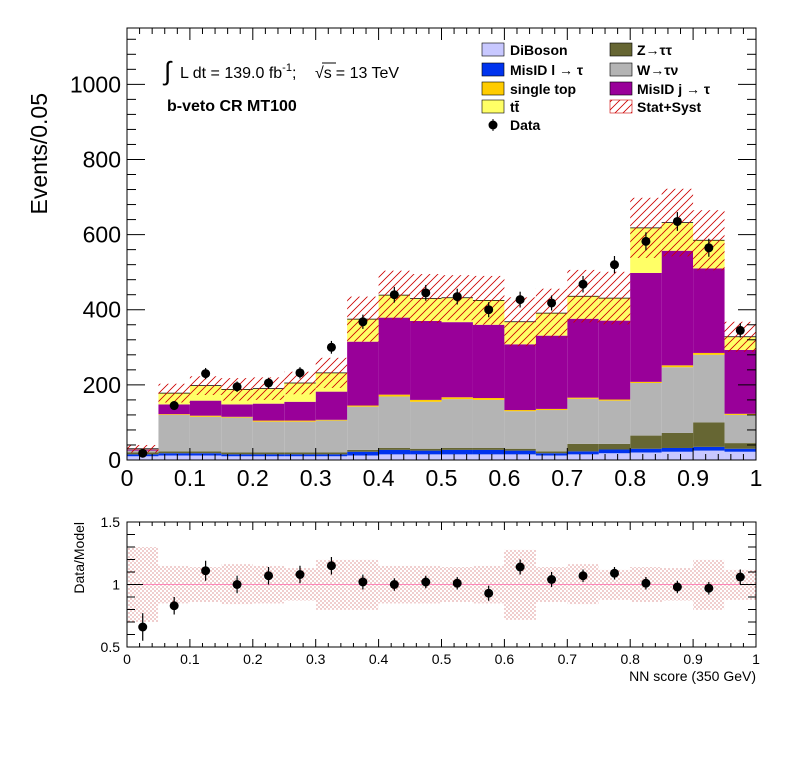 This screenshot has width=796, height=777. What do you see at coordinates (621, 88) in the screenshot?
I see `legend-swatch-misid-j` at bounding box center [621, 88].